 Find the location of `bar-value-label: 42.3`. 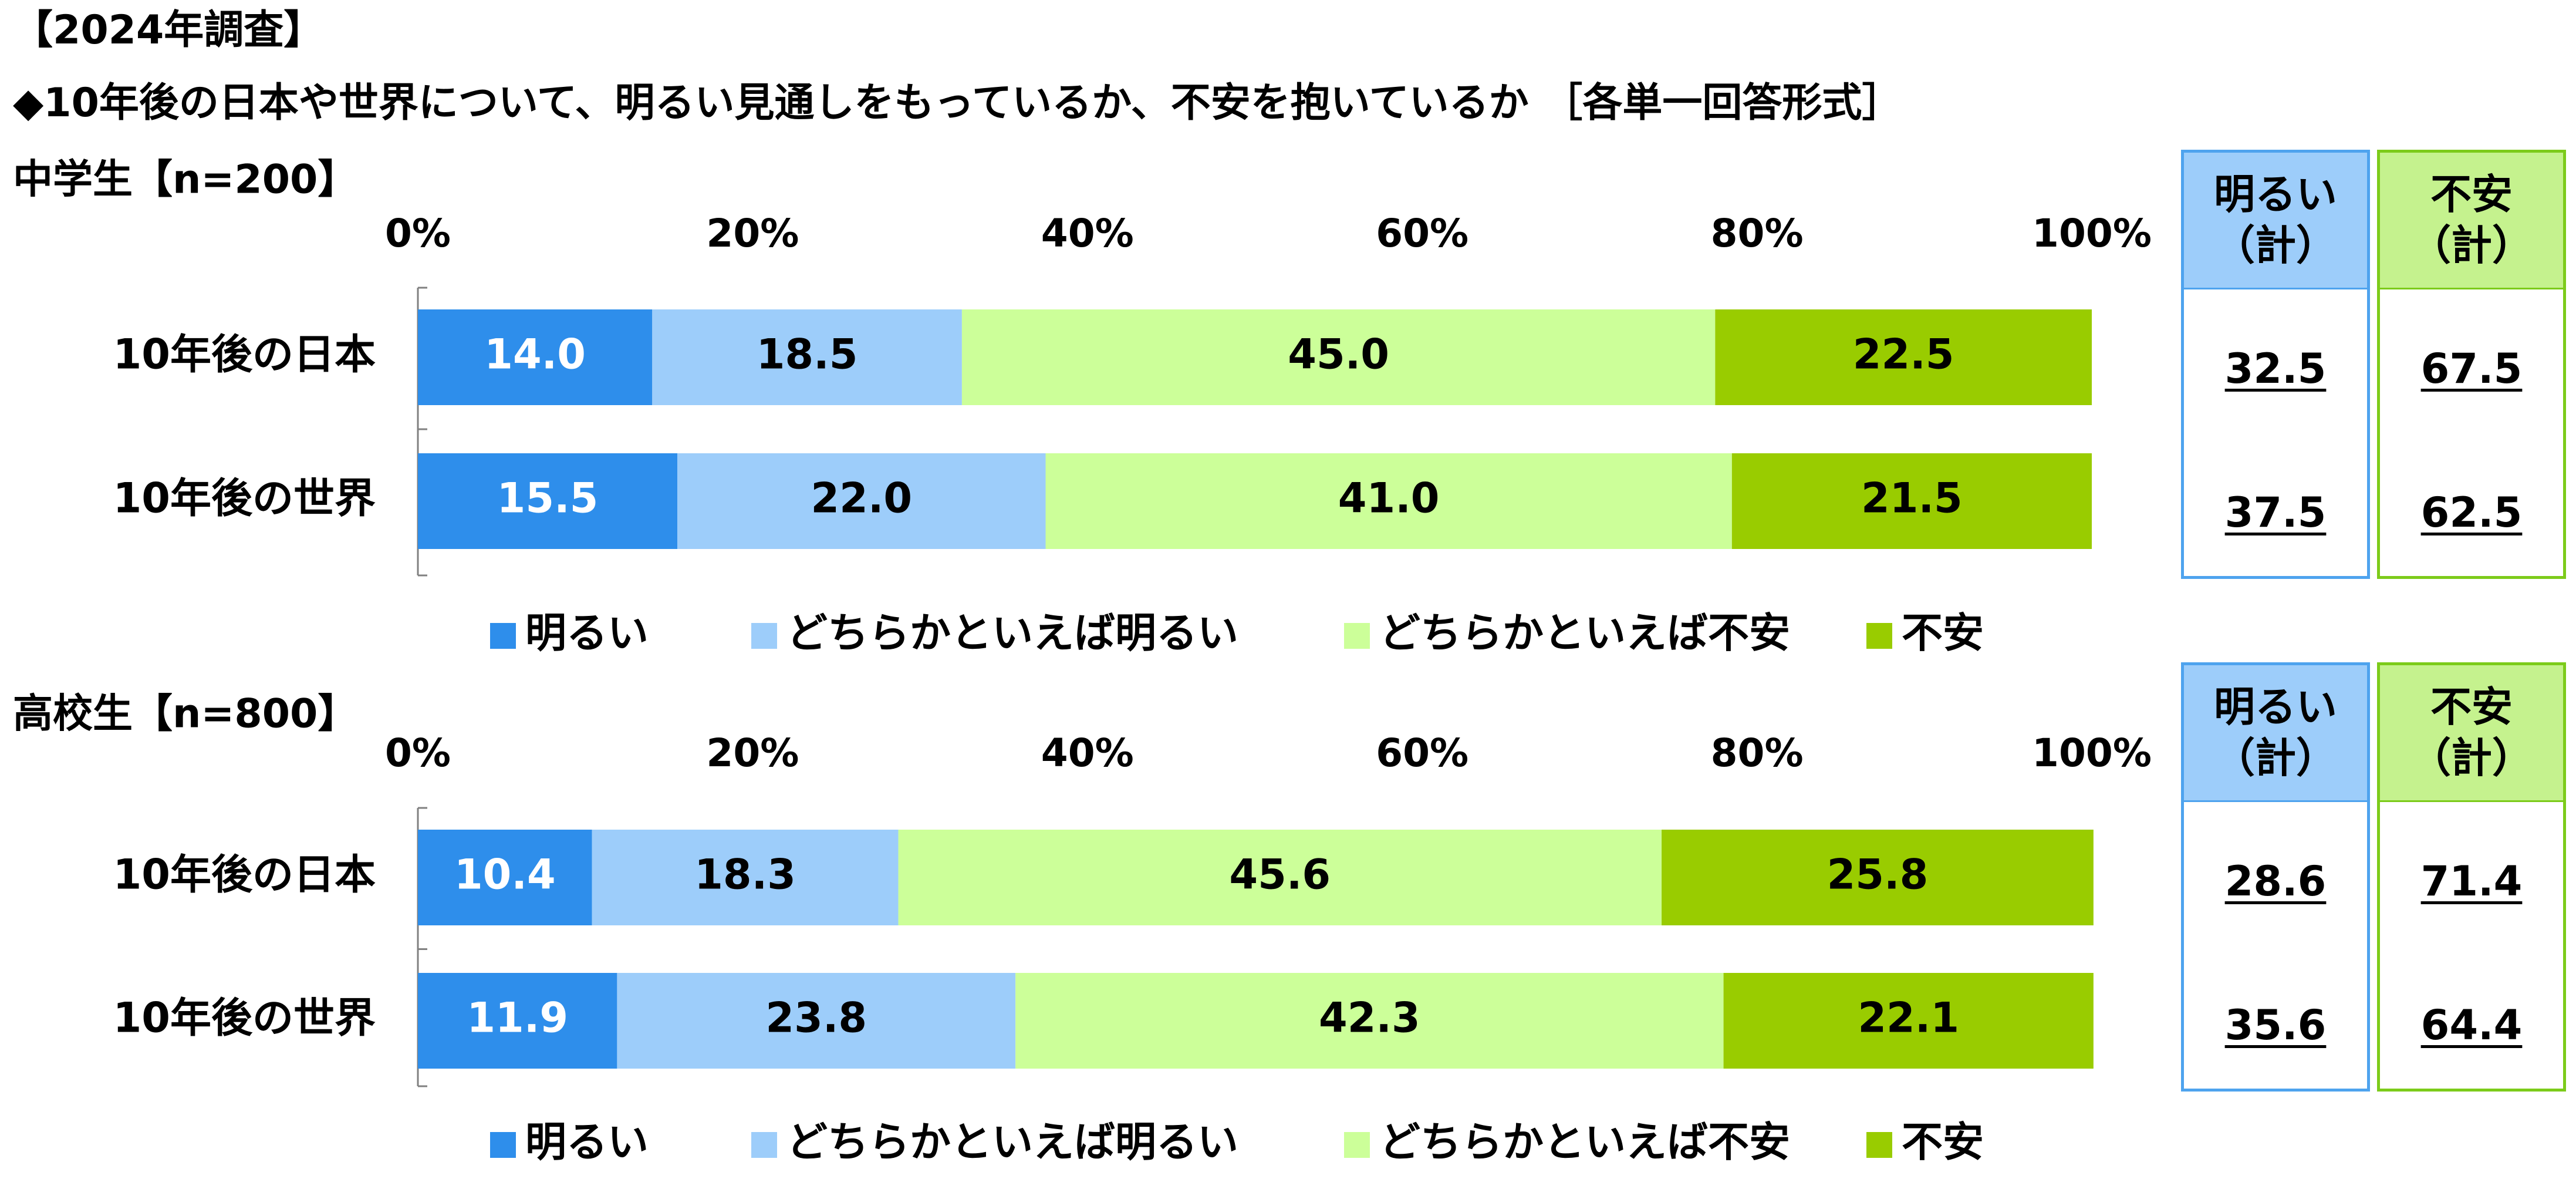

bar-value-label: 42.3 is located at coordinates (1369, 1018).